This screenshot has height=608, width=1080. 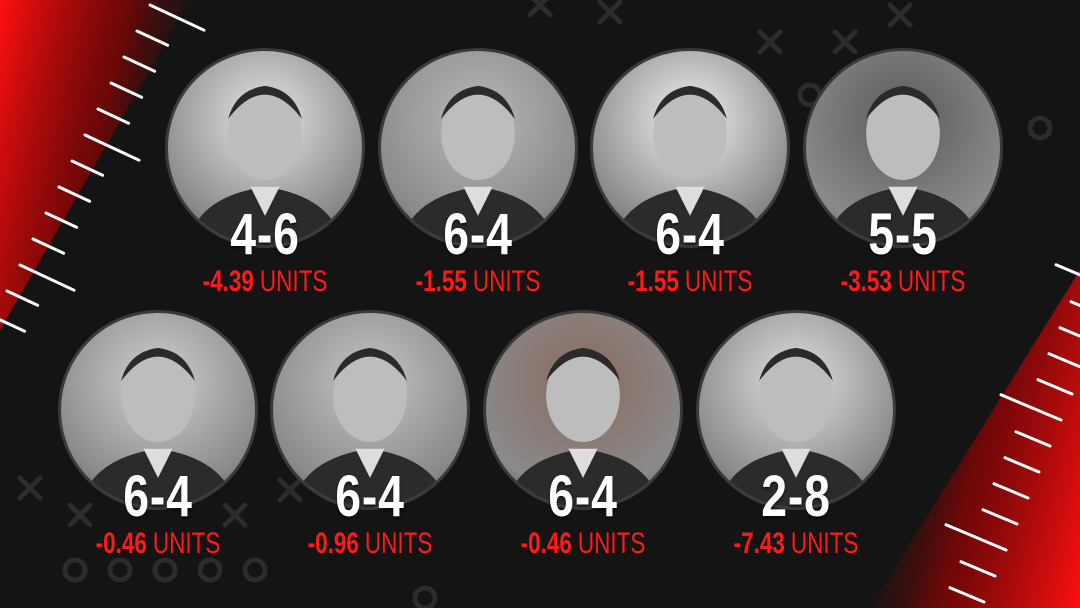 I want to click on analyst-card: 2-8 -7.43 UNITS, so click(x=796, y=435).